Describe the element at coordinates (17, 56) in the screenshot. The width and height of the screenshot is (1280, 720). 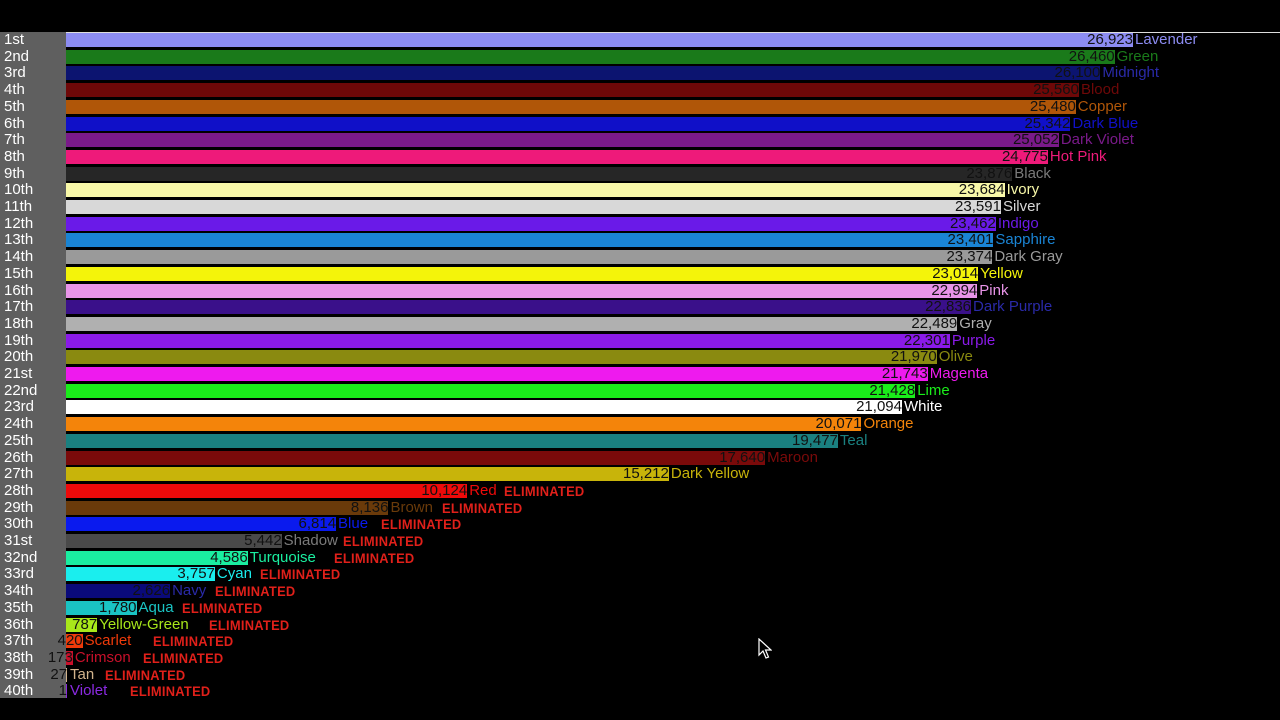
I see `rank-label: 2nd` at that location.